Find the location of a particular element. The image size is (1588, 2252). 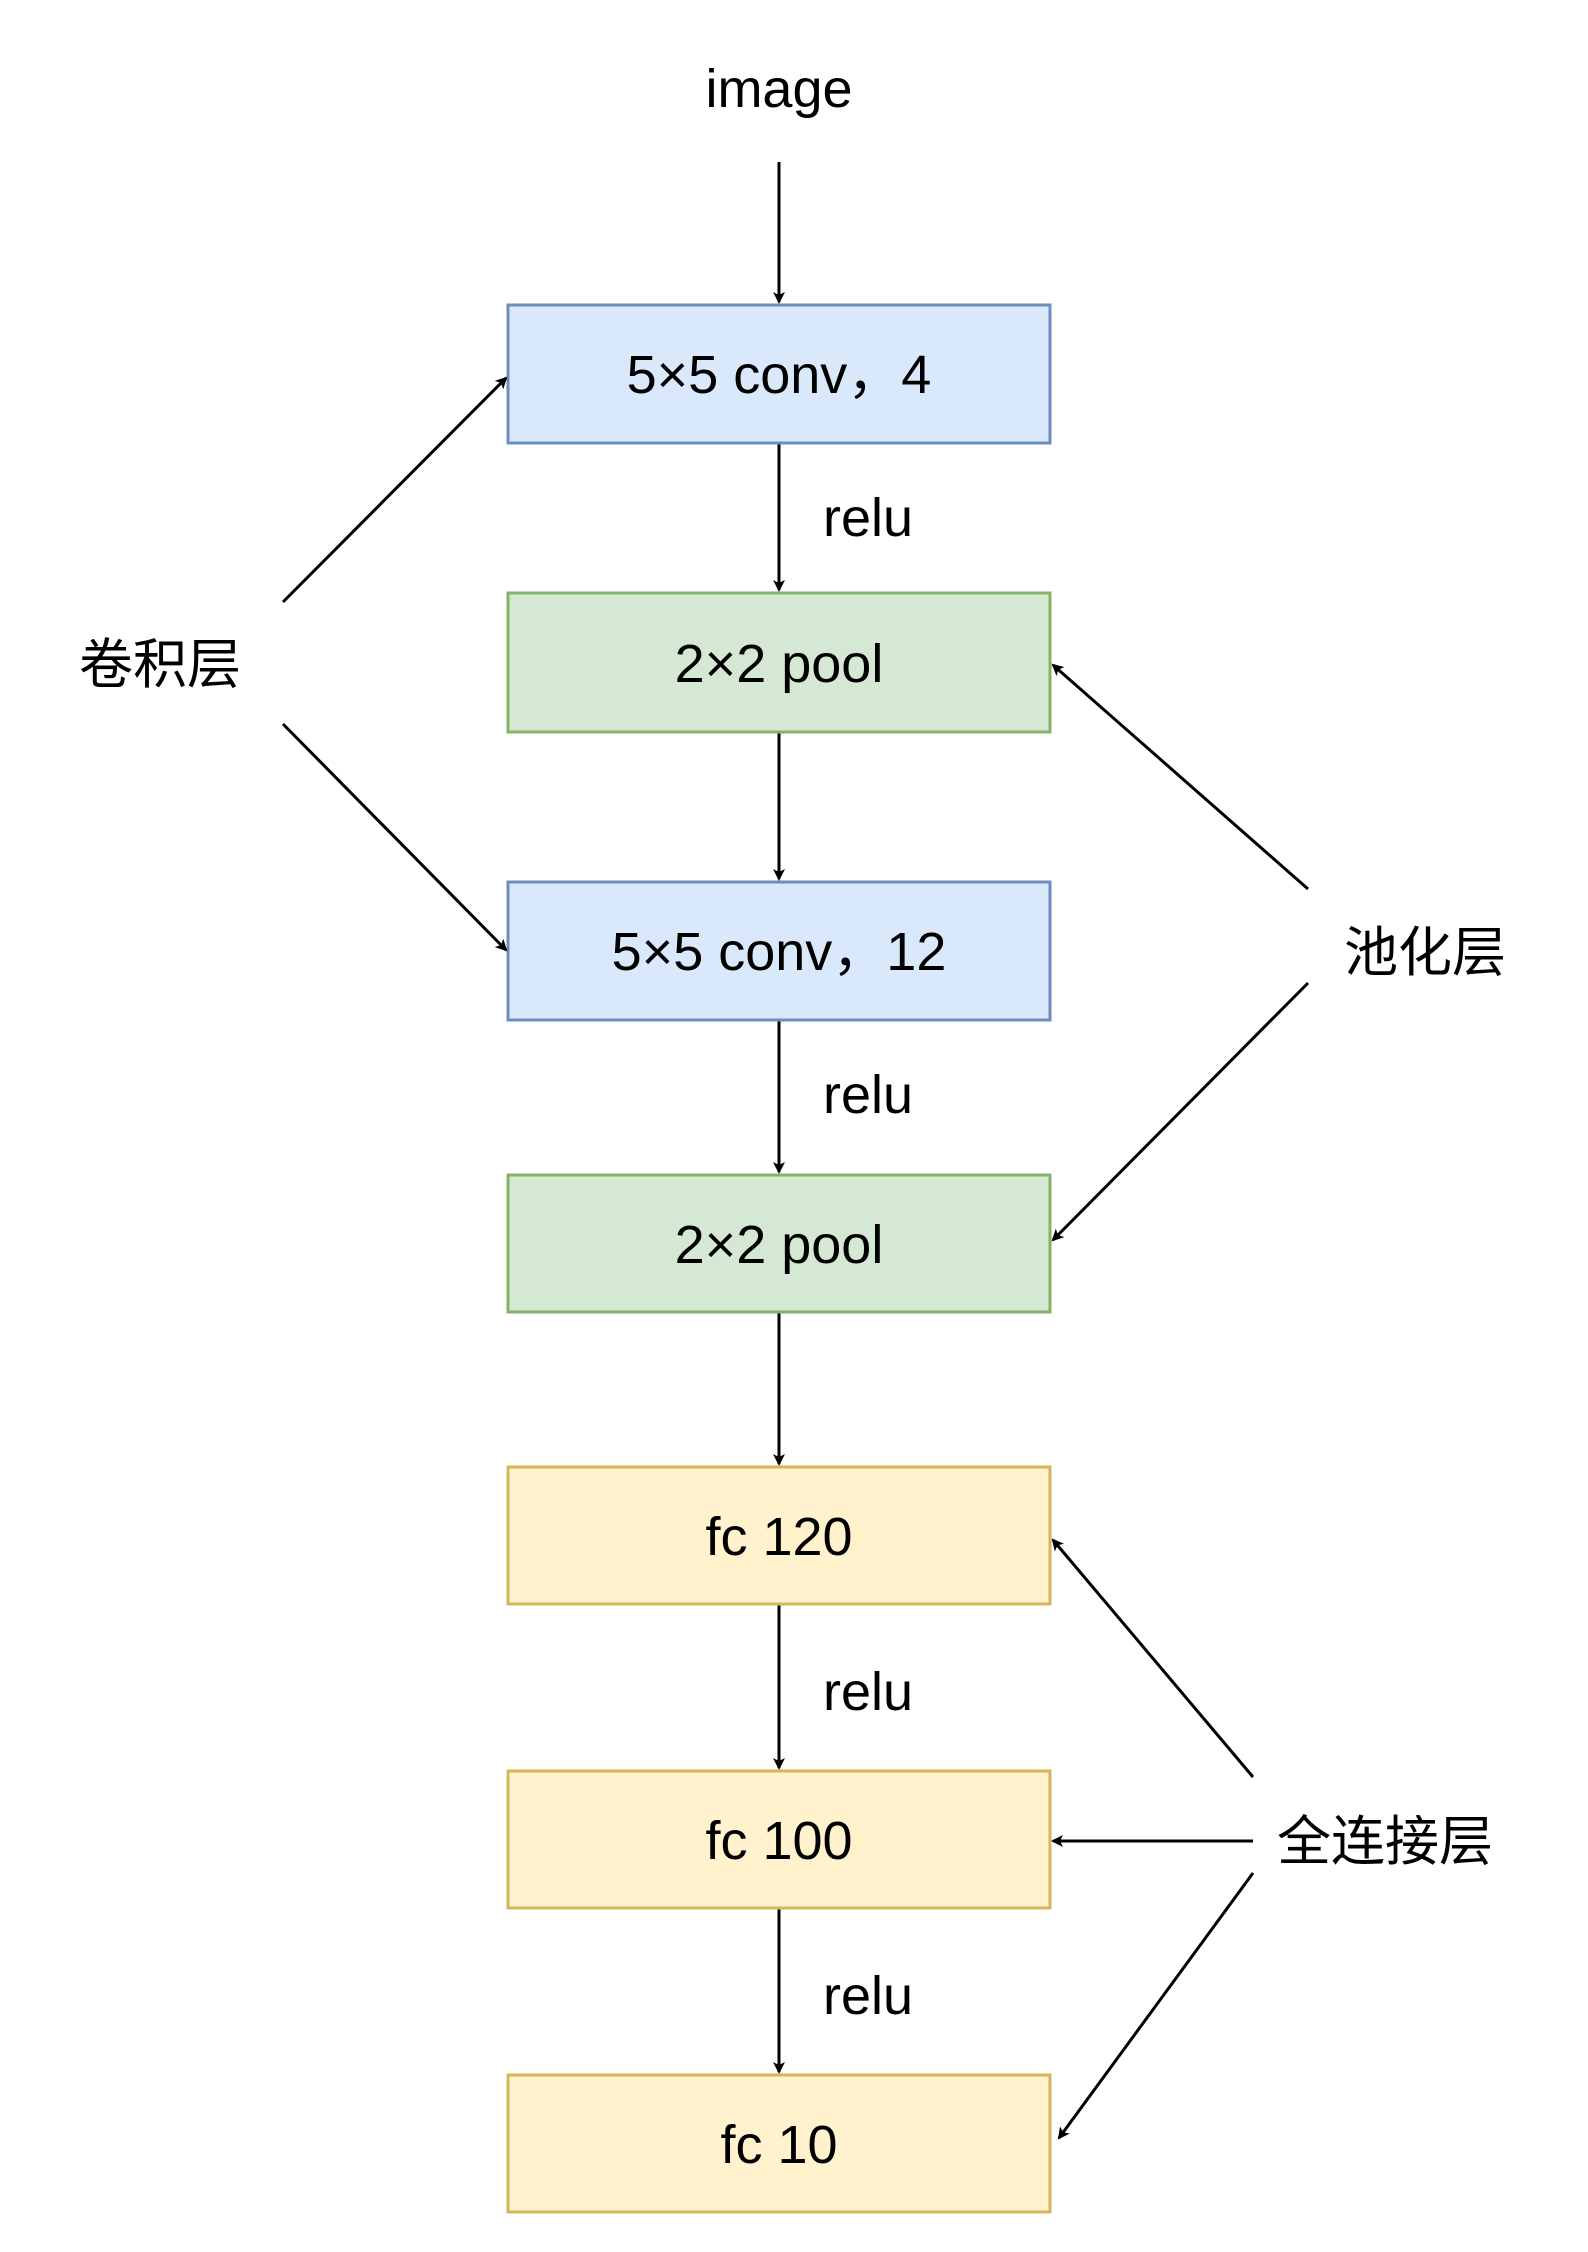

group-label-fc: 全连接层 is located at coordinates (1385, 1841).